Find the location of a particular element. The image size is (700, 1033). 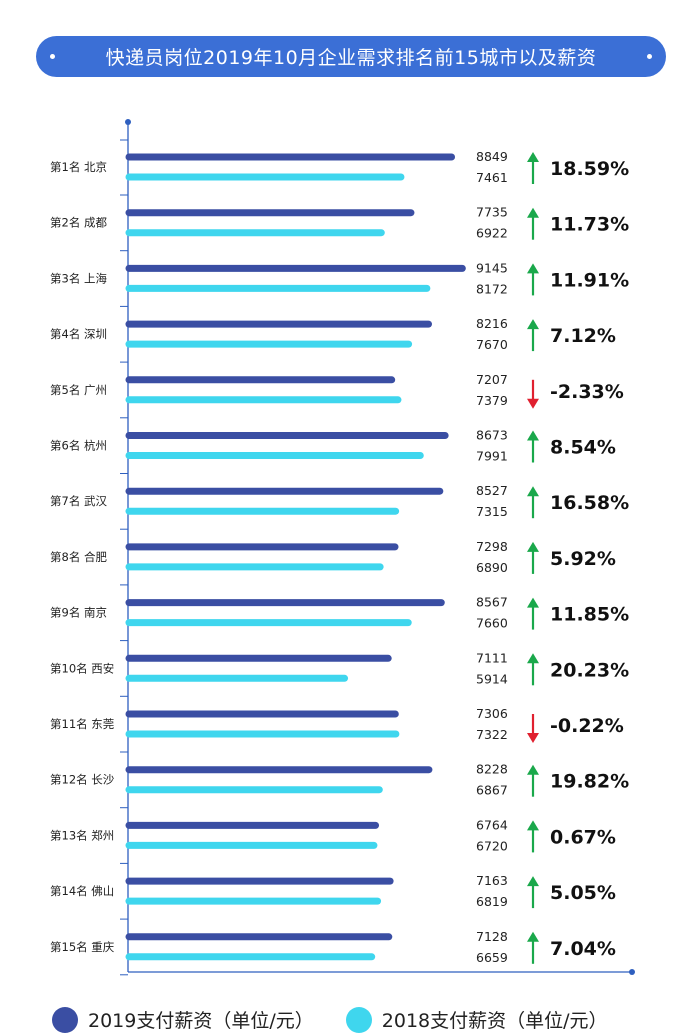

legend-label-2018: 2018支付薪资（单位/元） is located at coordinates (494, 1021).